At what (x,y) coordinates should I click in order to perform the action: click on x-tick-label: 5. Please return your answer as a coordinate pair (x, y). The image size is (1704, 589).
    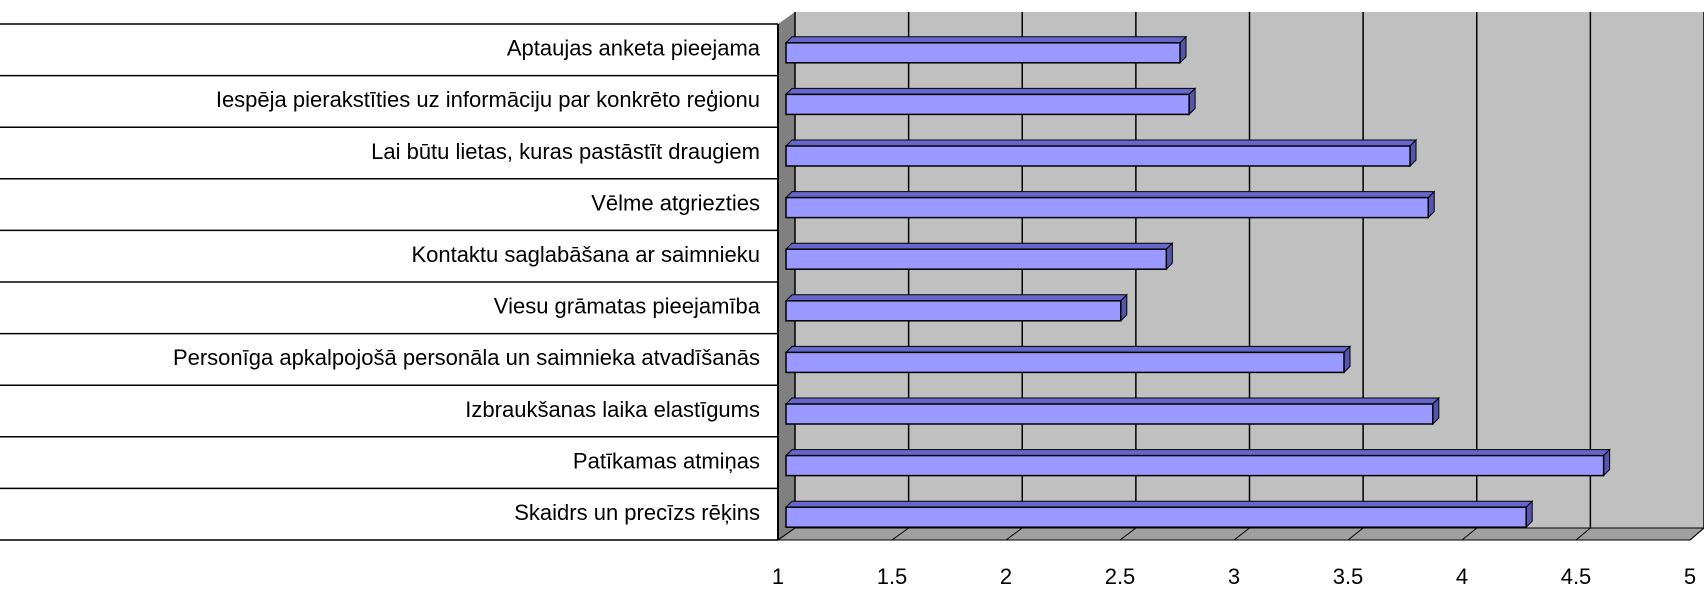
    Looking at the image, I should click on (1690, 576).